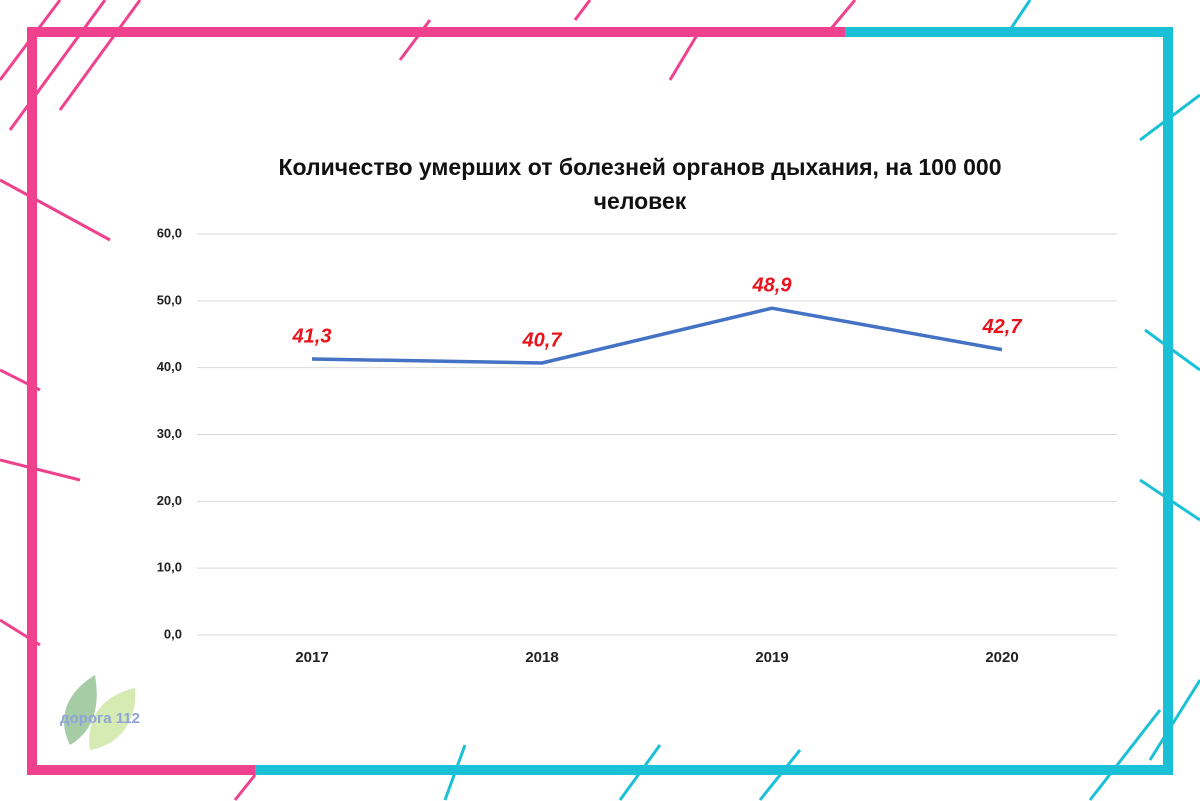 This screenshot has width=1200, height=801. Describe the element at coordinates (542, 340) in the screenshot. I see `value-label: 40,7` at that location.